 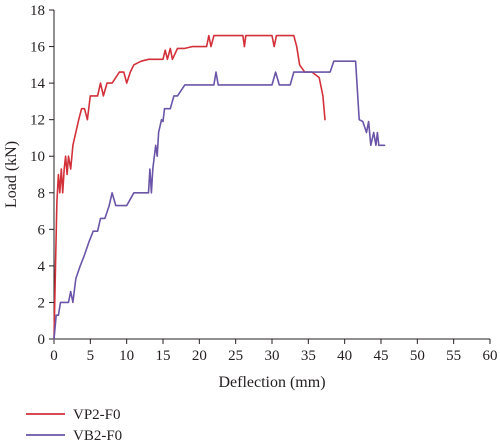 What do you see at coordinates (42, 267) in the screenshot?
I see `y-tick-label: 4` at bounding box center [42, 267].